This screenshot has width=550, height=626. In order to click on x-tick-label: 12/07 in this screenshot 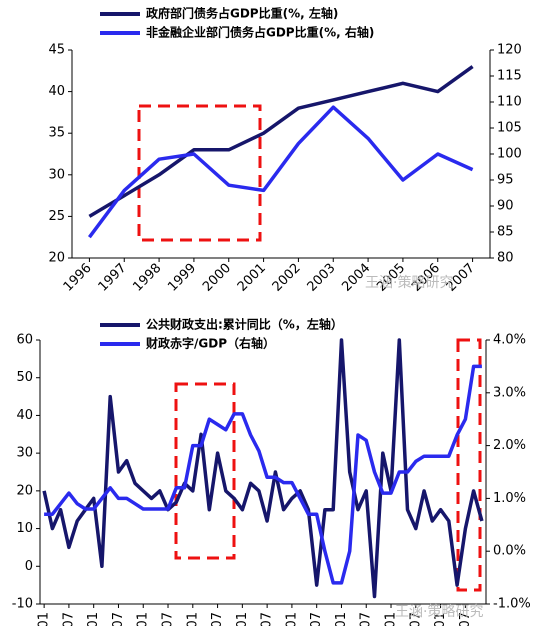, I will do `click(415, 619)`.